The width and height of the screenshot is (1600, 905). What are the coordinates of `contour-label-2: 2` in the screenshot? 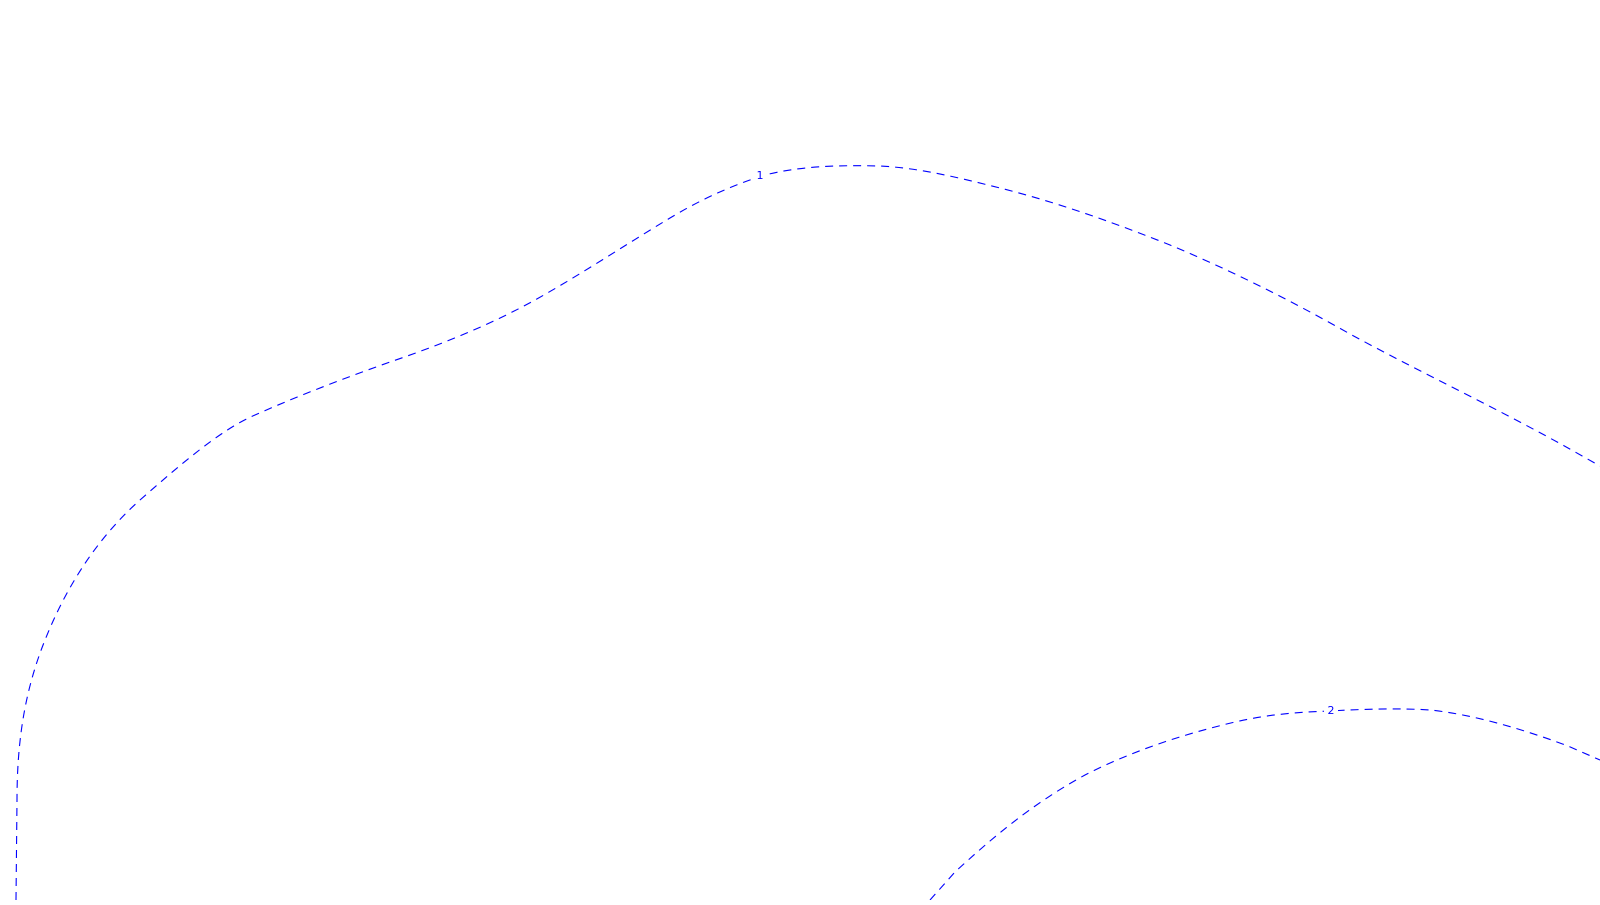 It's located at (1331, 710).